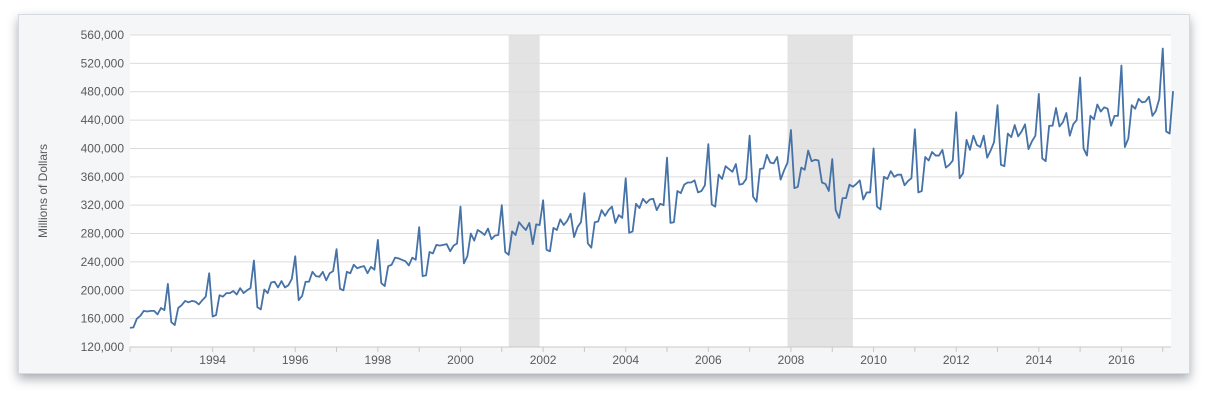 This screenshot has height=412, width=1230. Describe the element at coordinates (543, 360) in the screenshot. I see `x-tick-label: 2002` at that location.